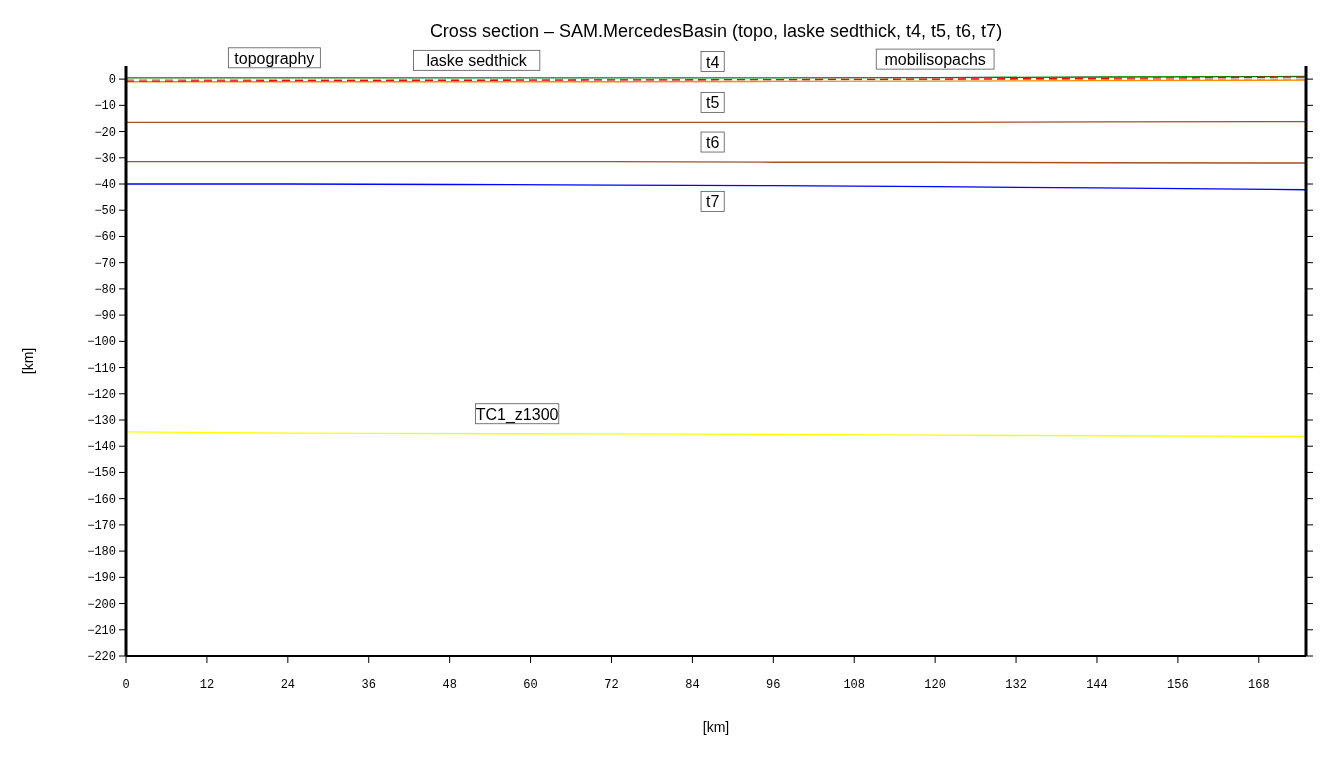 The height and width of the screenshot is (757, 1340). I want to click on x-axis-title: [km], so click(716, 727).